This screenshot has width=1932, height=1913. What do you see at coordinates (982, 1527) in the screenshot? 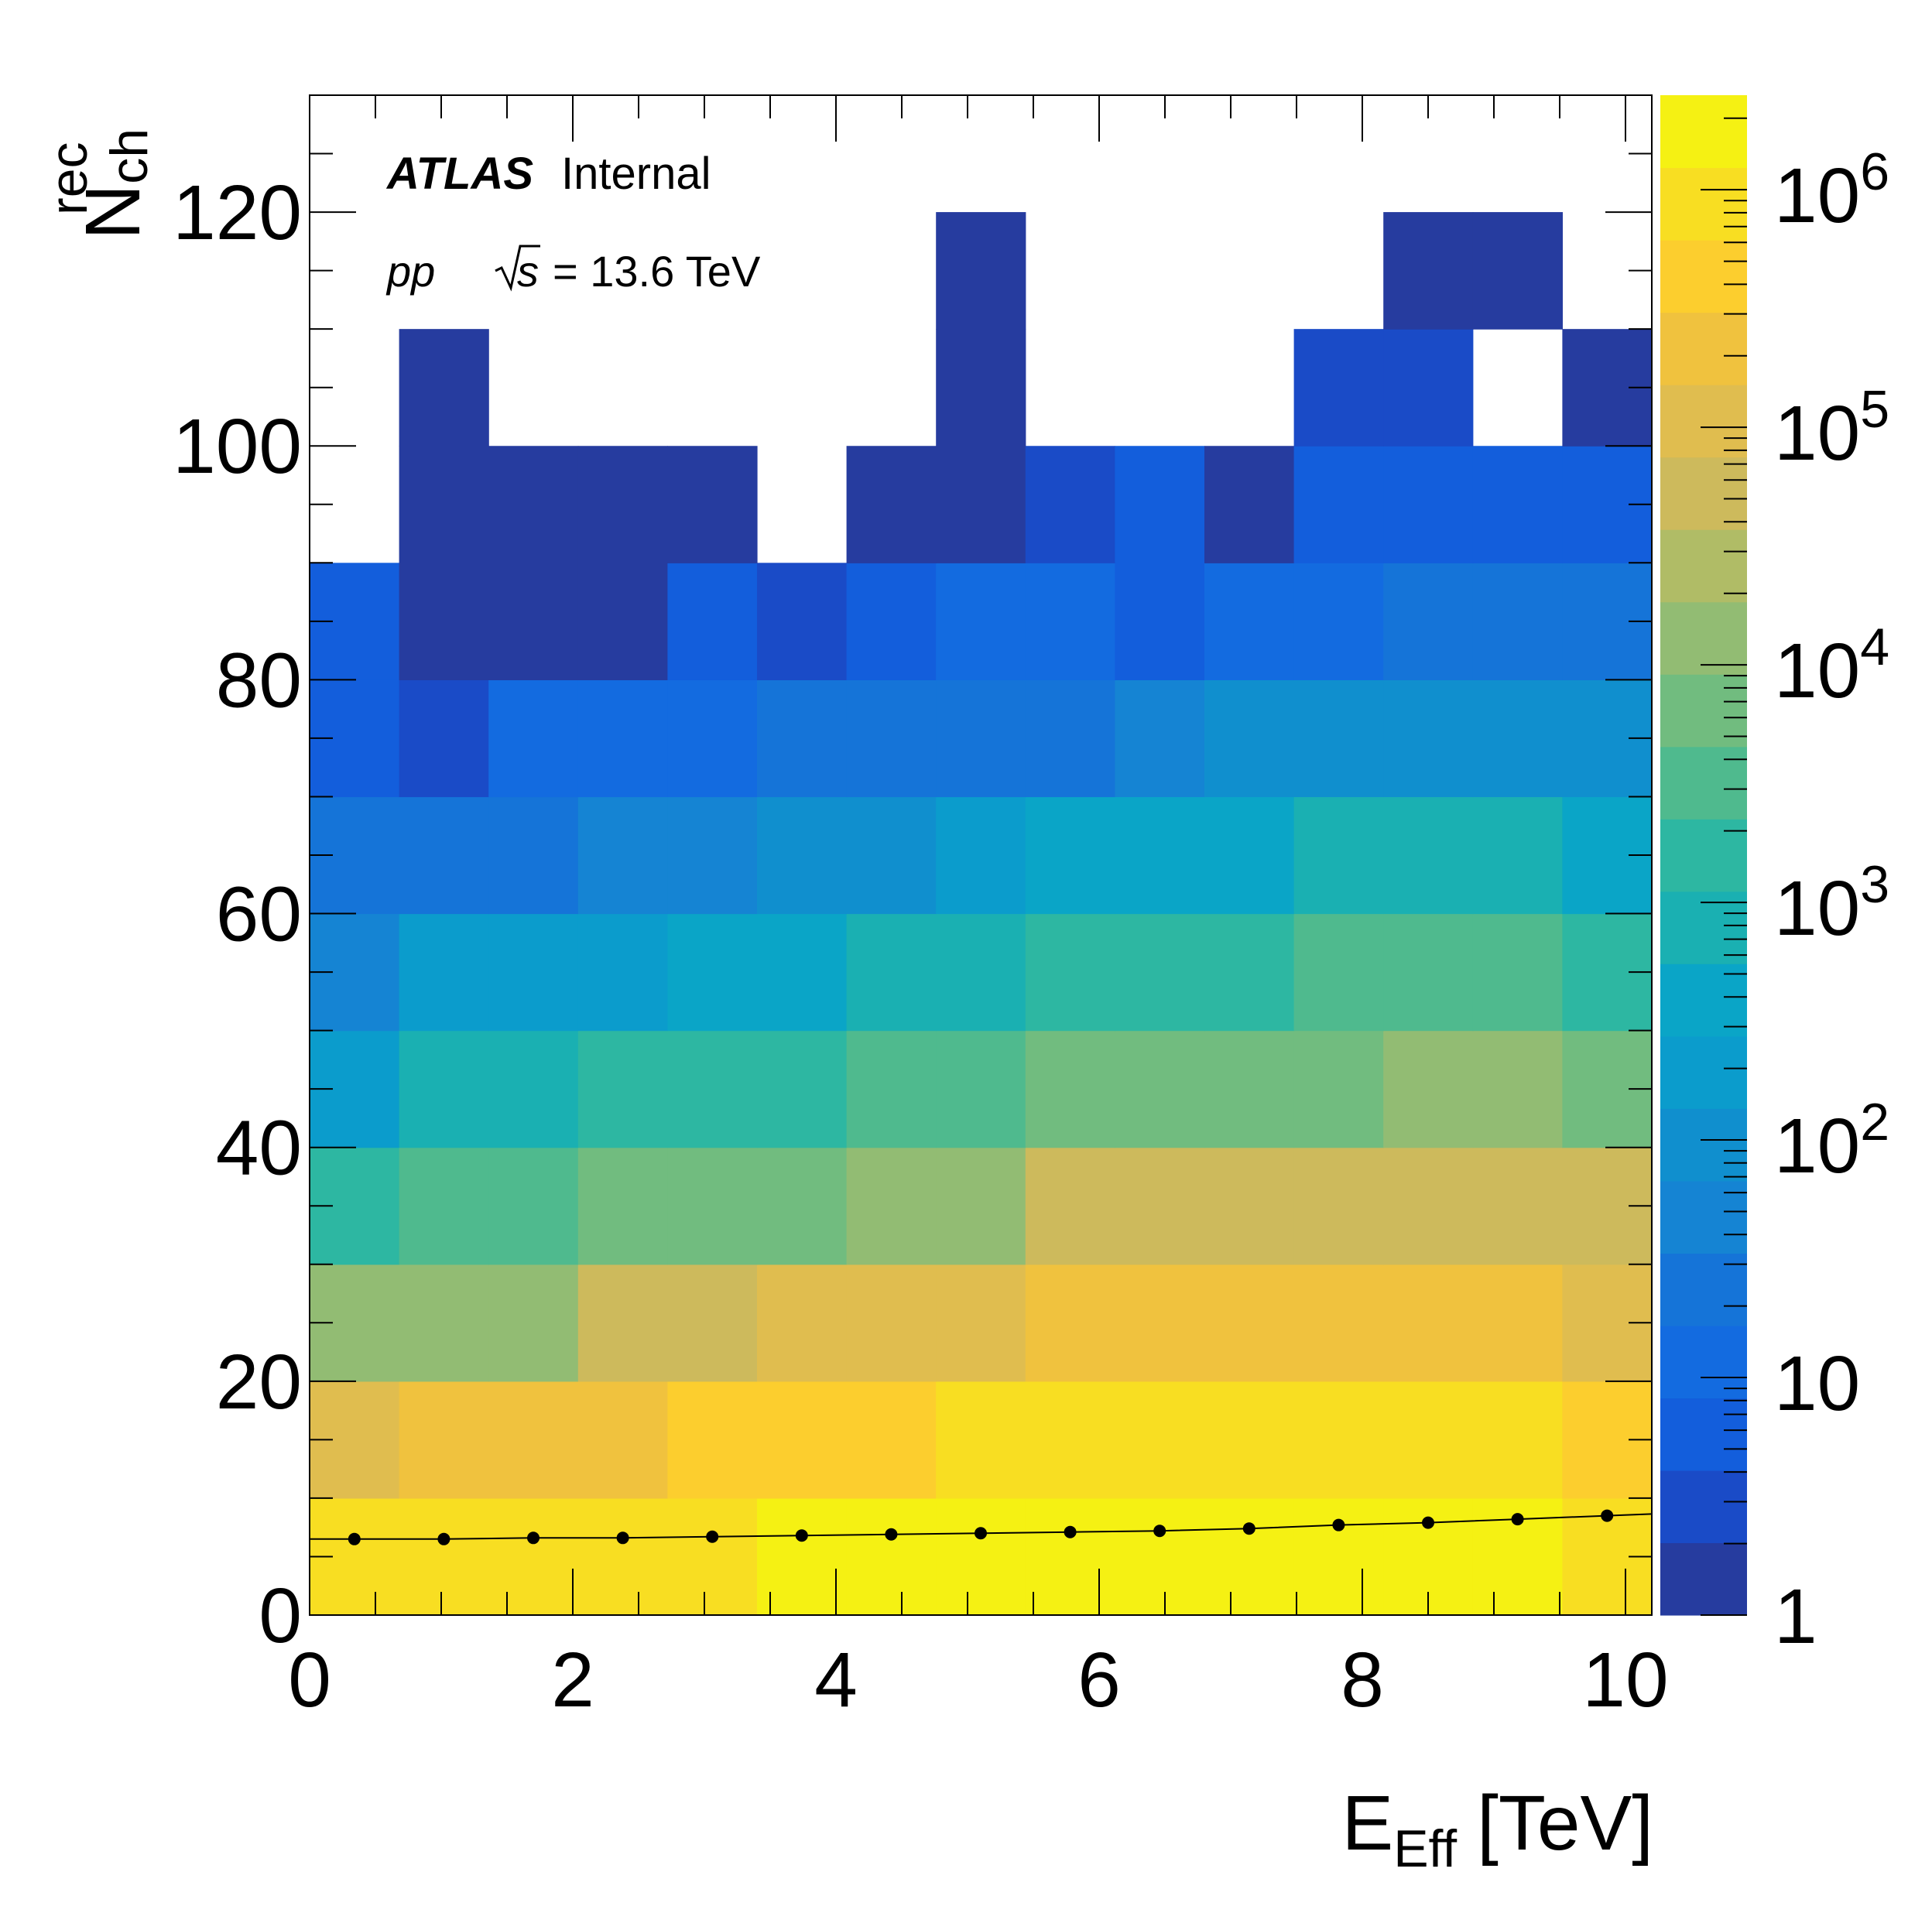
I see `profile-series` at bounding box center [982, 1527].